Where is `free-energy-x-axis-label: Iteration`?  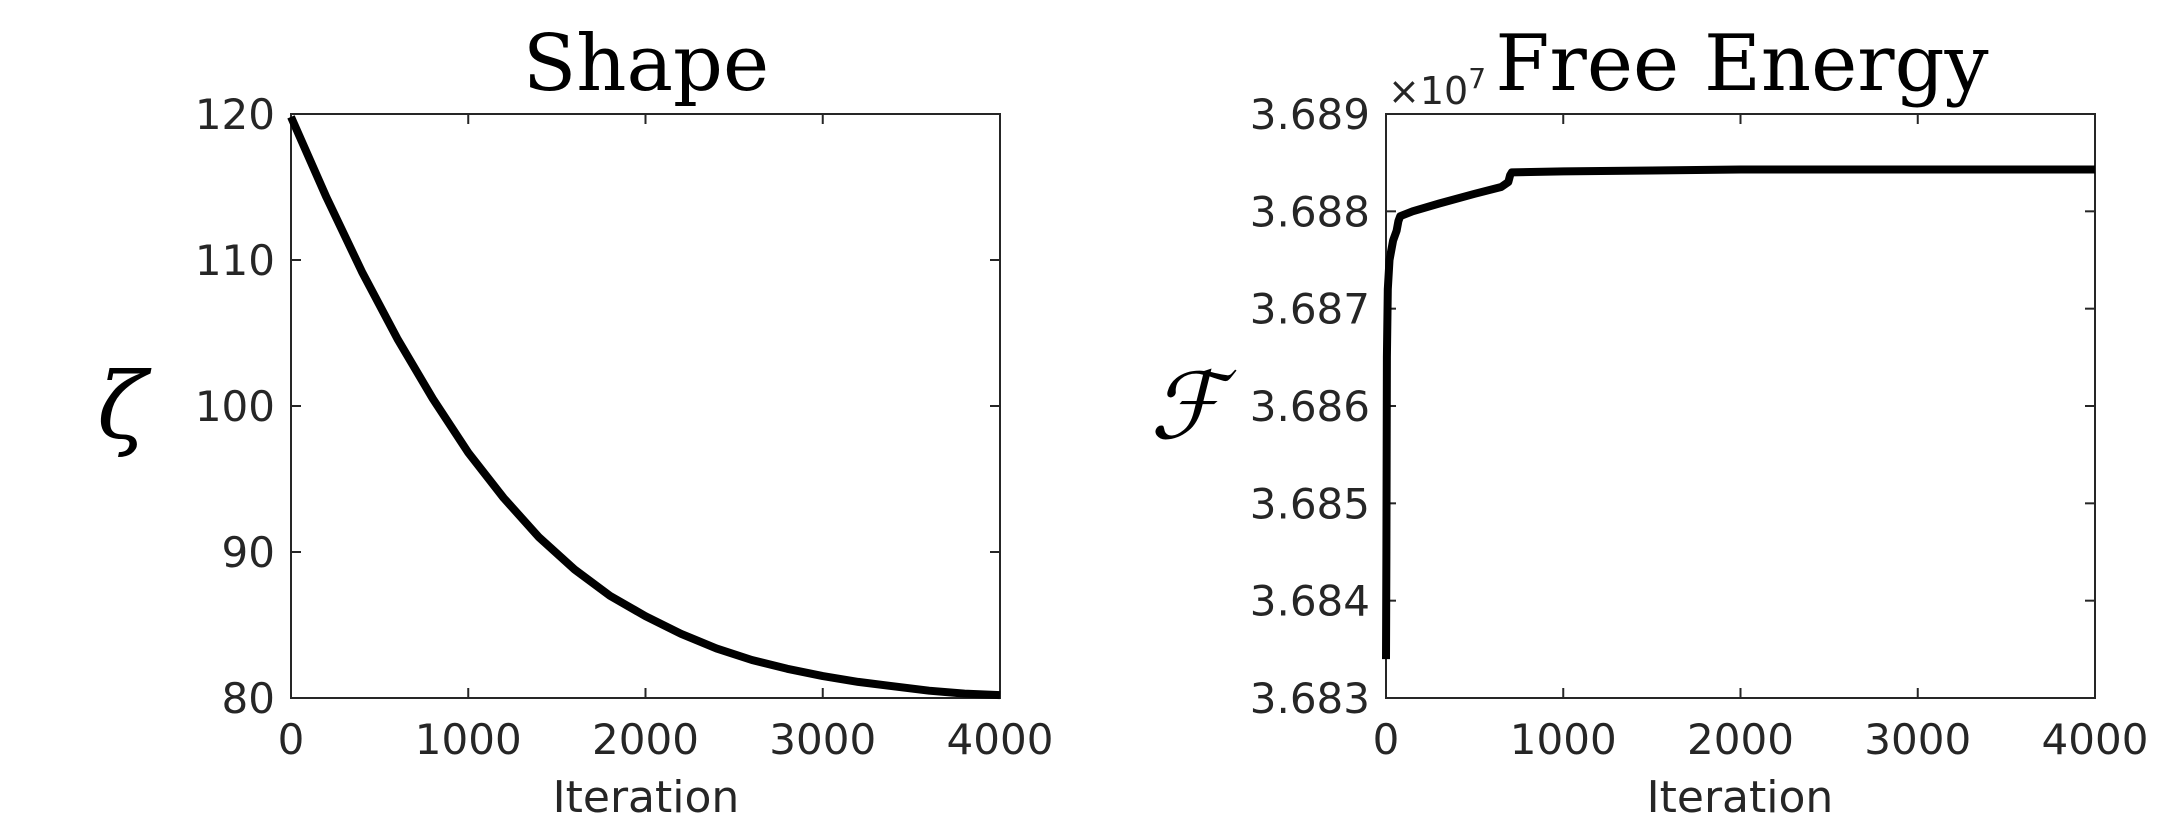 free-energy-x-axis-label: Iteration is located at coordinates (1740, 797).